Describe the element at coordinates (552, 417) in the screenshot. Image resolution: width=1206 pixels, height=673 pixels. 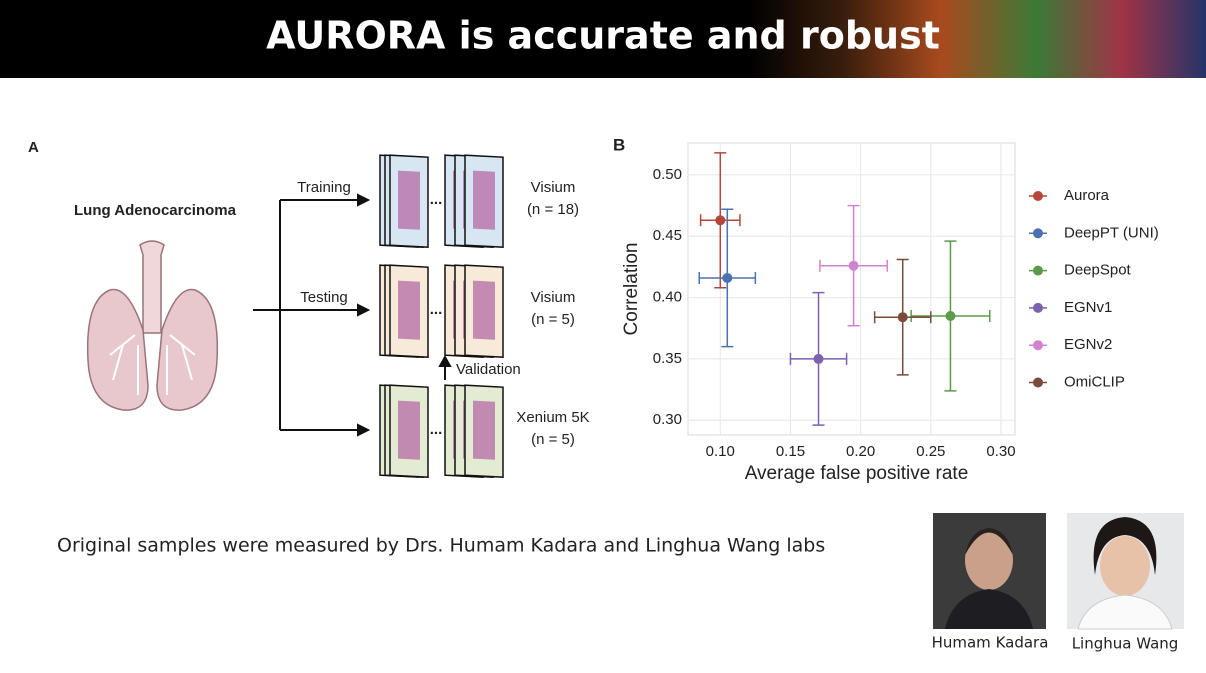
I see `platform-label: Xenium 5K` at that location.